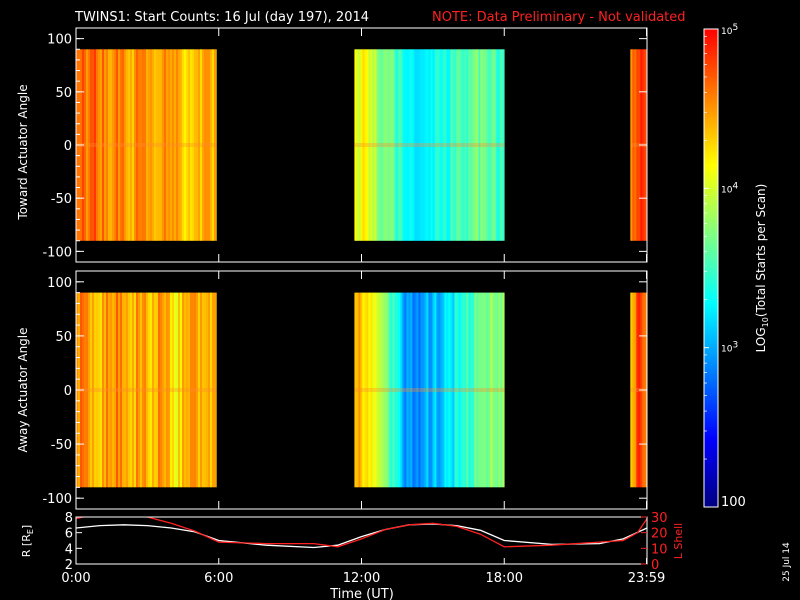 The width and height of the screenshot is (800, 600). I want to click on x-tick-label: 23:59, so click(646, 578).